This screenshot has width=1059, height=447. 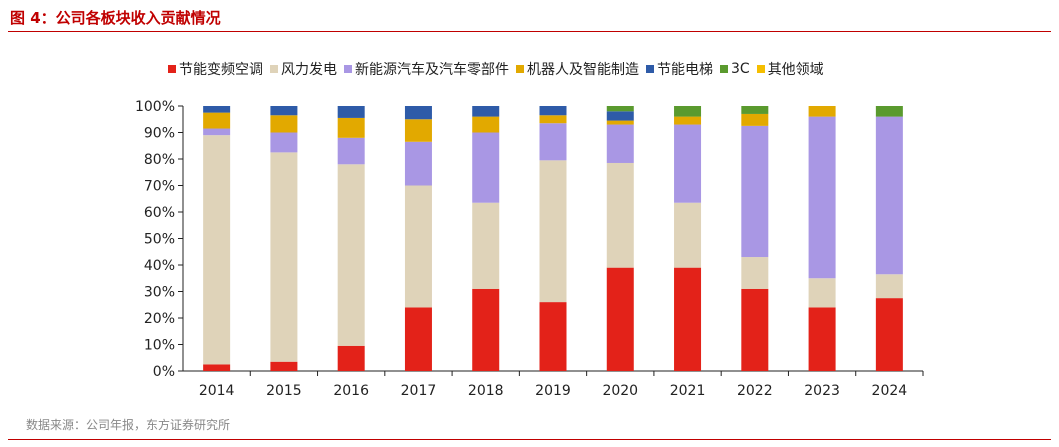 What do you see at coordinates (115, 18) in the screenshot?
I see `chart-title: 图 4：公司各板块收入贡献情况` at bounding box center [115, 18].